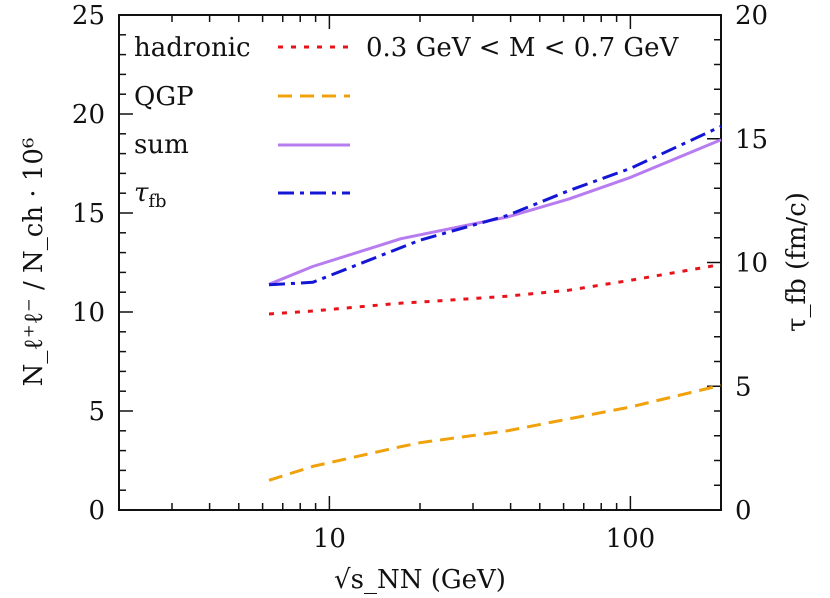 The height and width of the screenshot is (598, 830). I want to click on y-right-tick-label: 0, so click(743, 511).